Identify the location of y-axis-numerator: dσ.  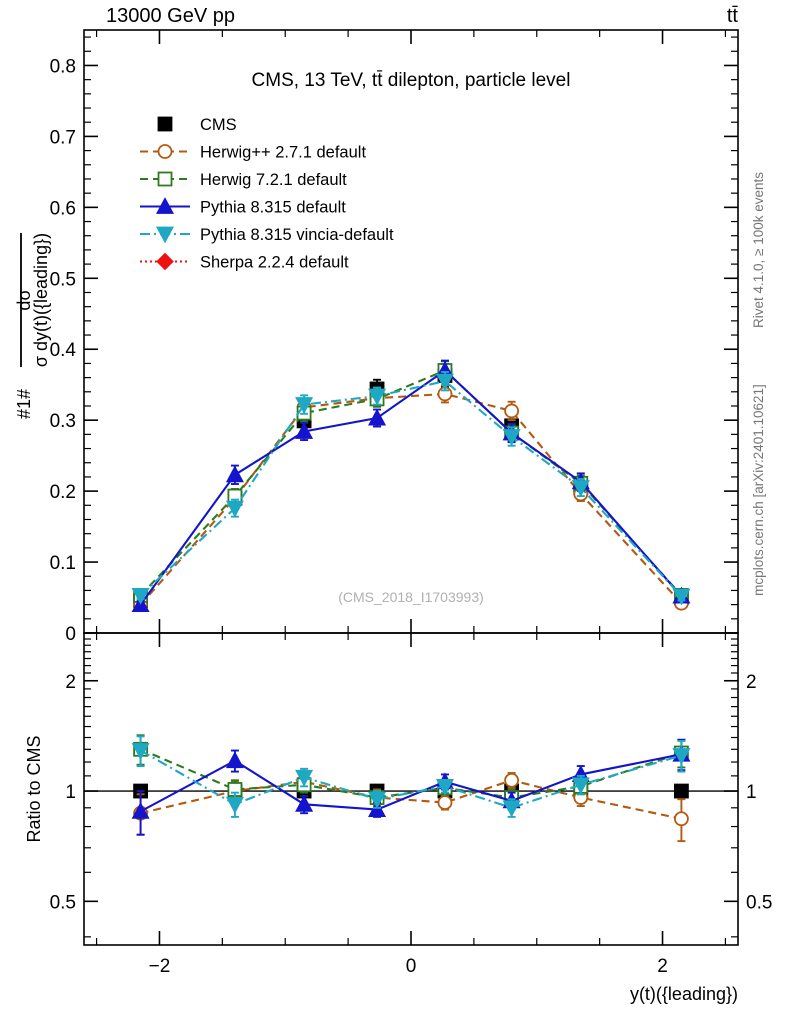
(24, 299).